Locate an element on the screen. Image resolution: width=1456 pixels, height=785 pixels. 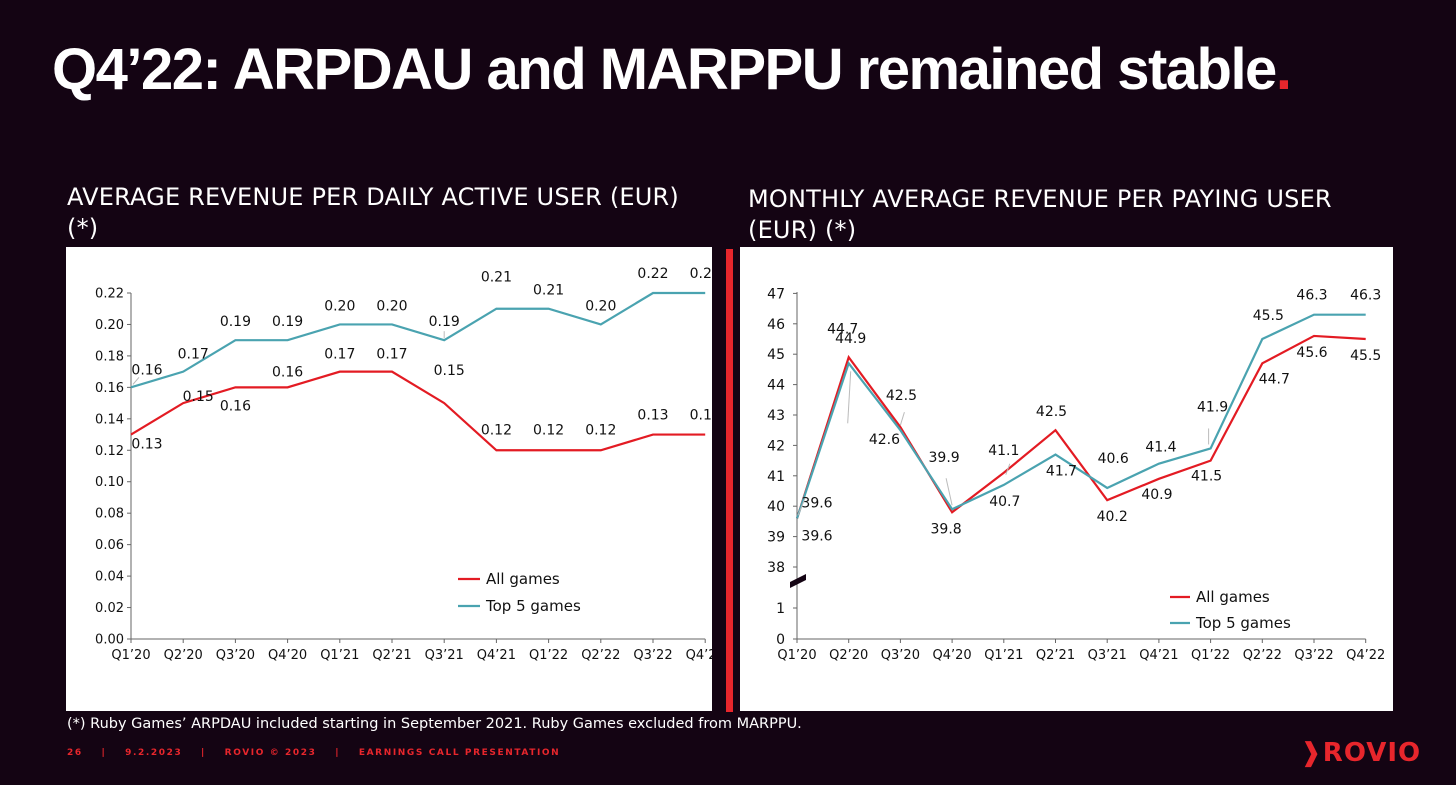
slide-title-text: Q4’22: ARPDAU and MARPPU remained stable is located at coordinates (664, 69).